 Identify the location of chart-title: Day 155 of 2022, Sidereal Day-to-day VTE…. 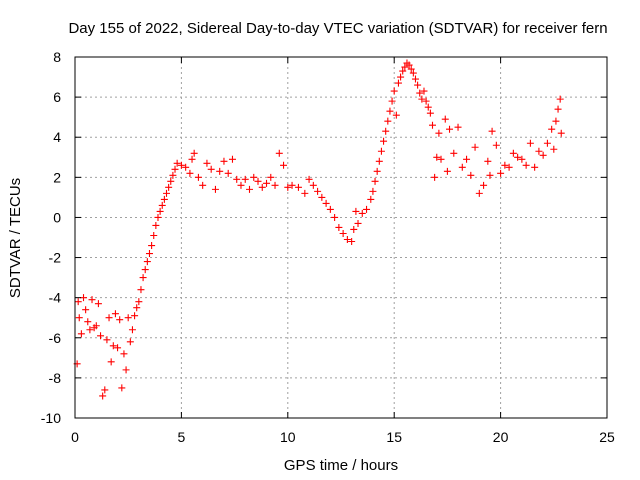
(337, 28).